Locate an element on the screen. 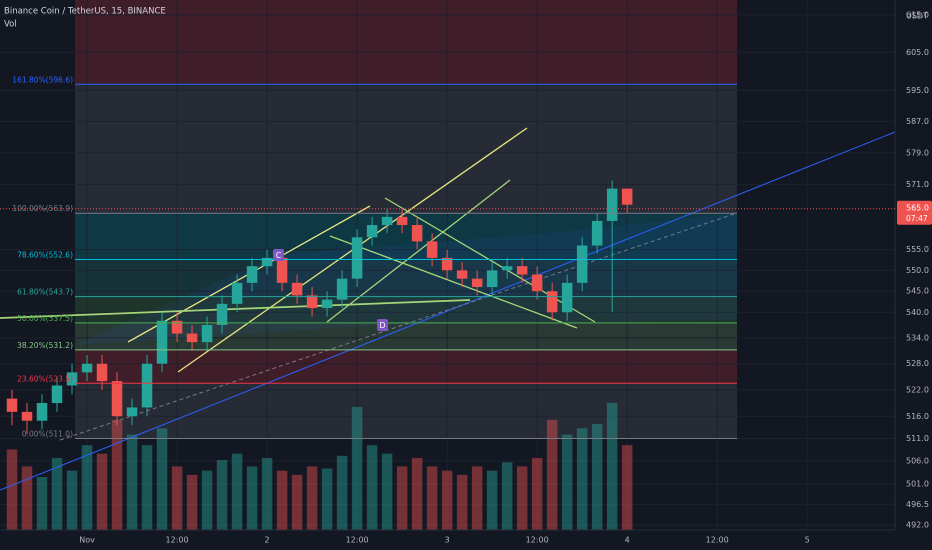  y-tick-label: 587.0 is located at coordinates (917, 121).